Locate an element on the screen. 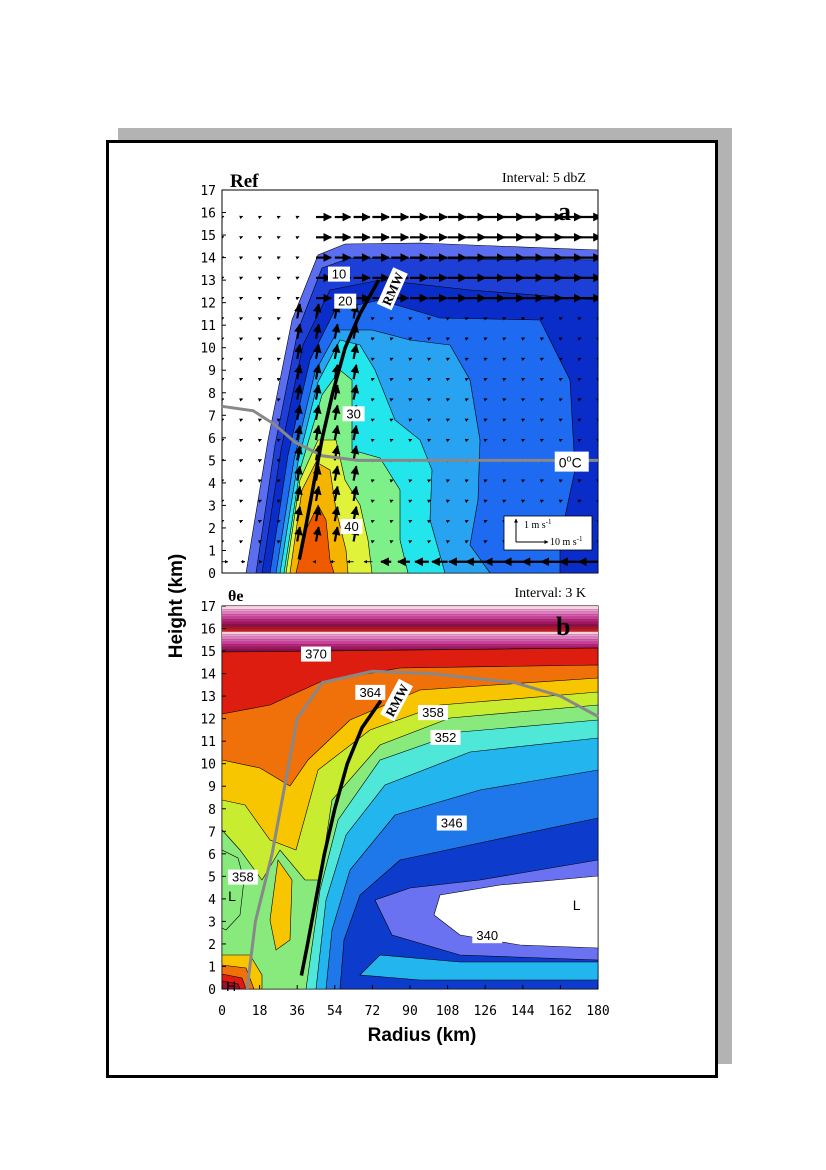 Image resolution: width=826 pixels, height=1170 pixels. y-tick-label-b: 2 is located at coordinates (212, 945).